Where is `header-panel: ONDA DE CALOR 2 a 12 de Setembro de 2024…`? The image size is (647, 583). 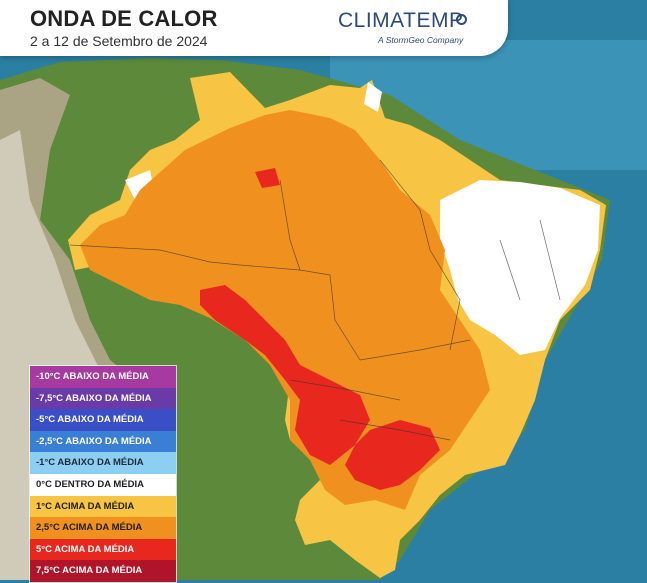 header-panel: ONDA DE CALOR 2 a 12 de Setembro de 2024… is located at coordinates (254, 28).